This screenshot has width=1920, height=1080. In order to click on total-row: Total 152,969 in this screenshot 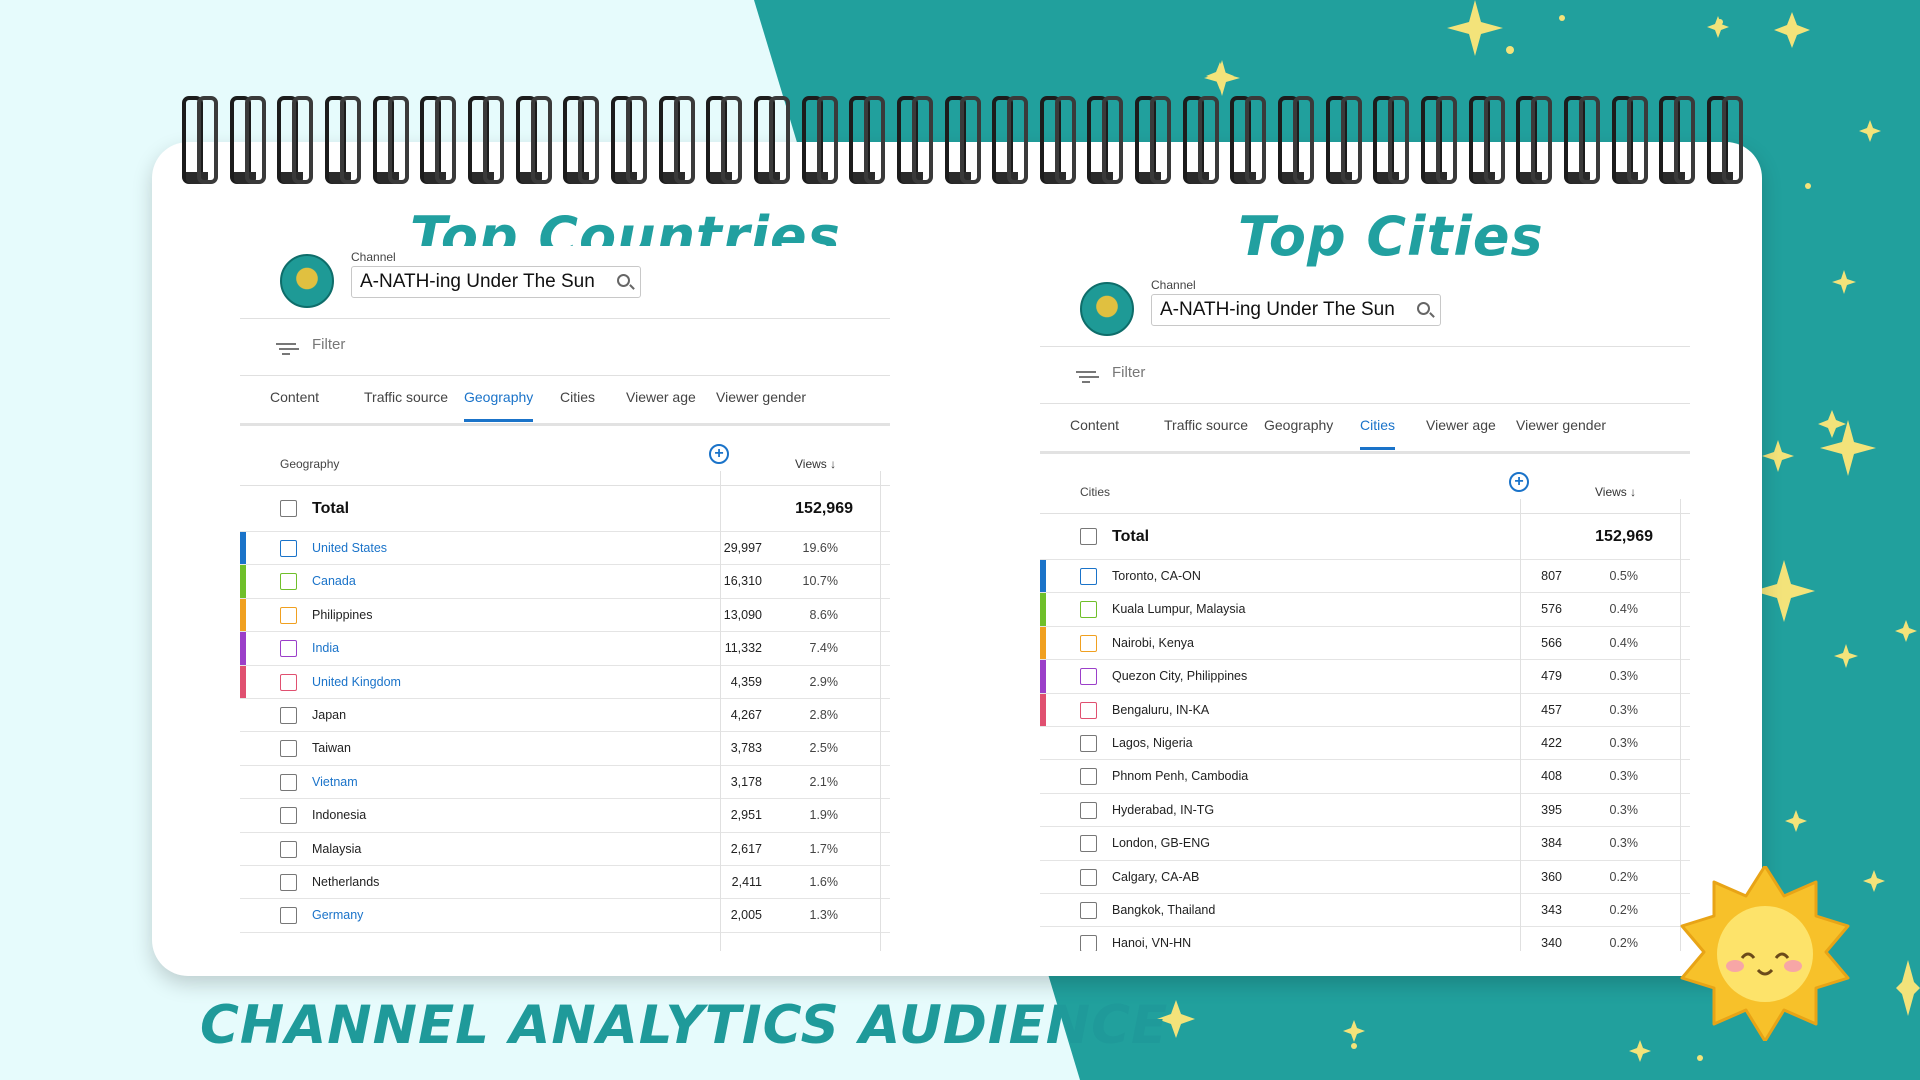, I will do `click(565, 509)`.